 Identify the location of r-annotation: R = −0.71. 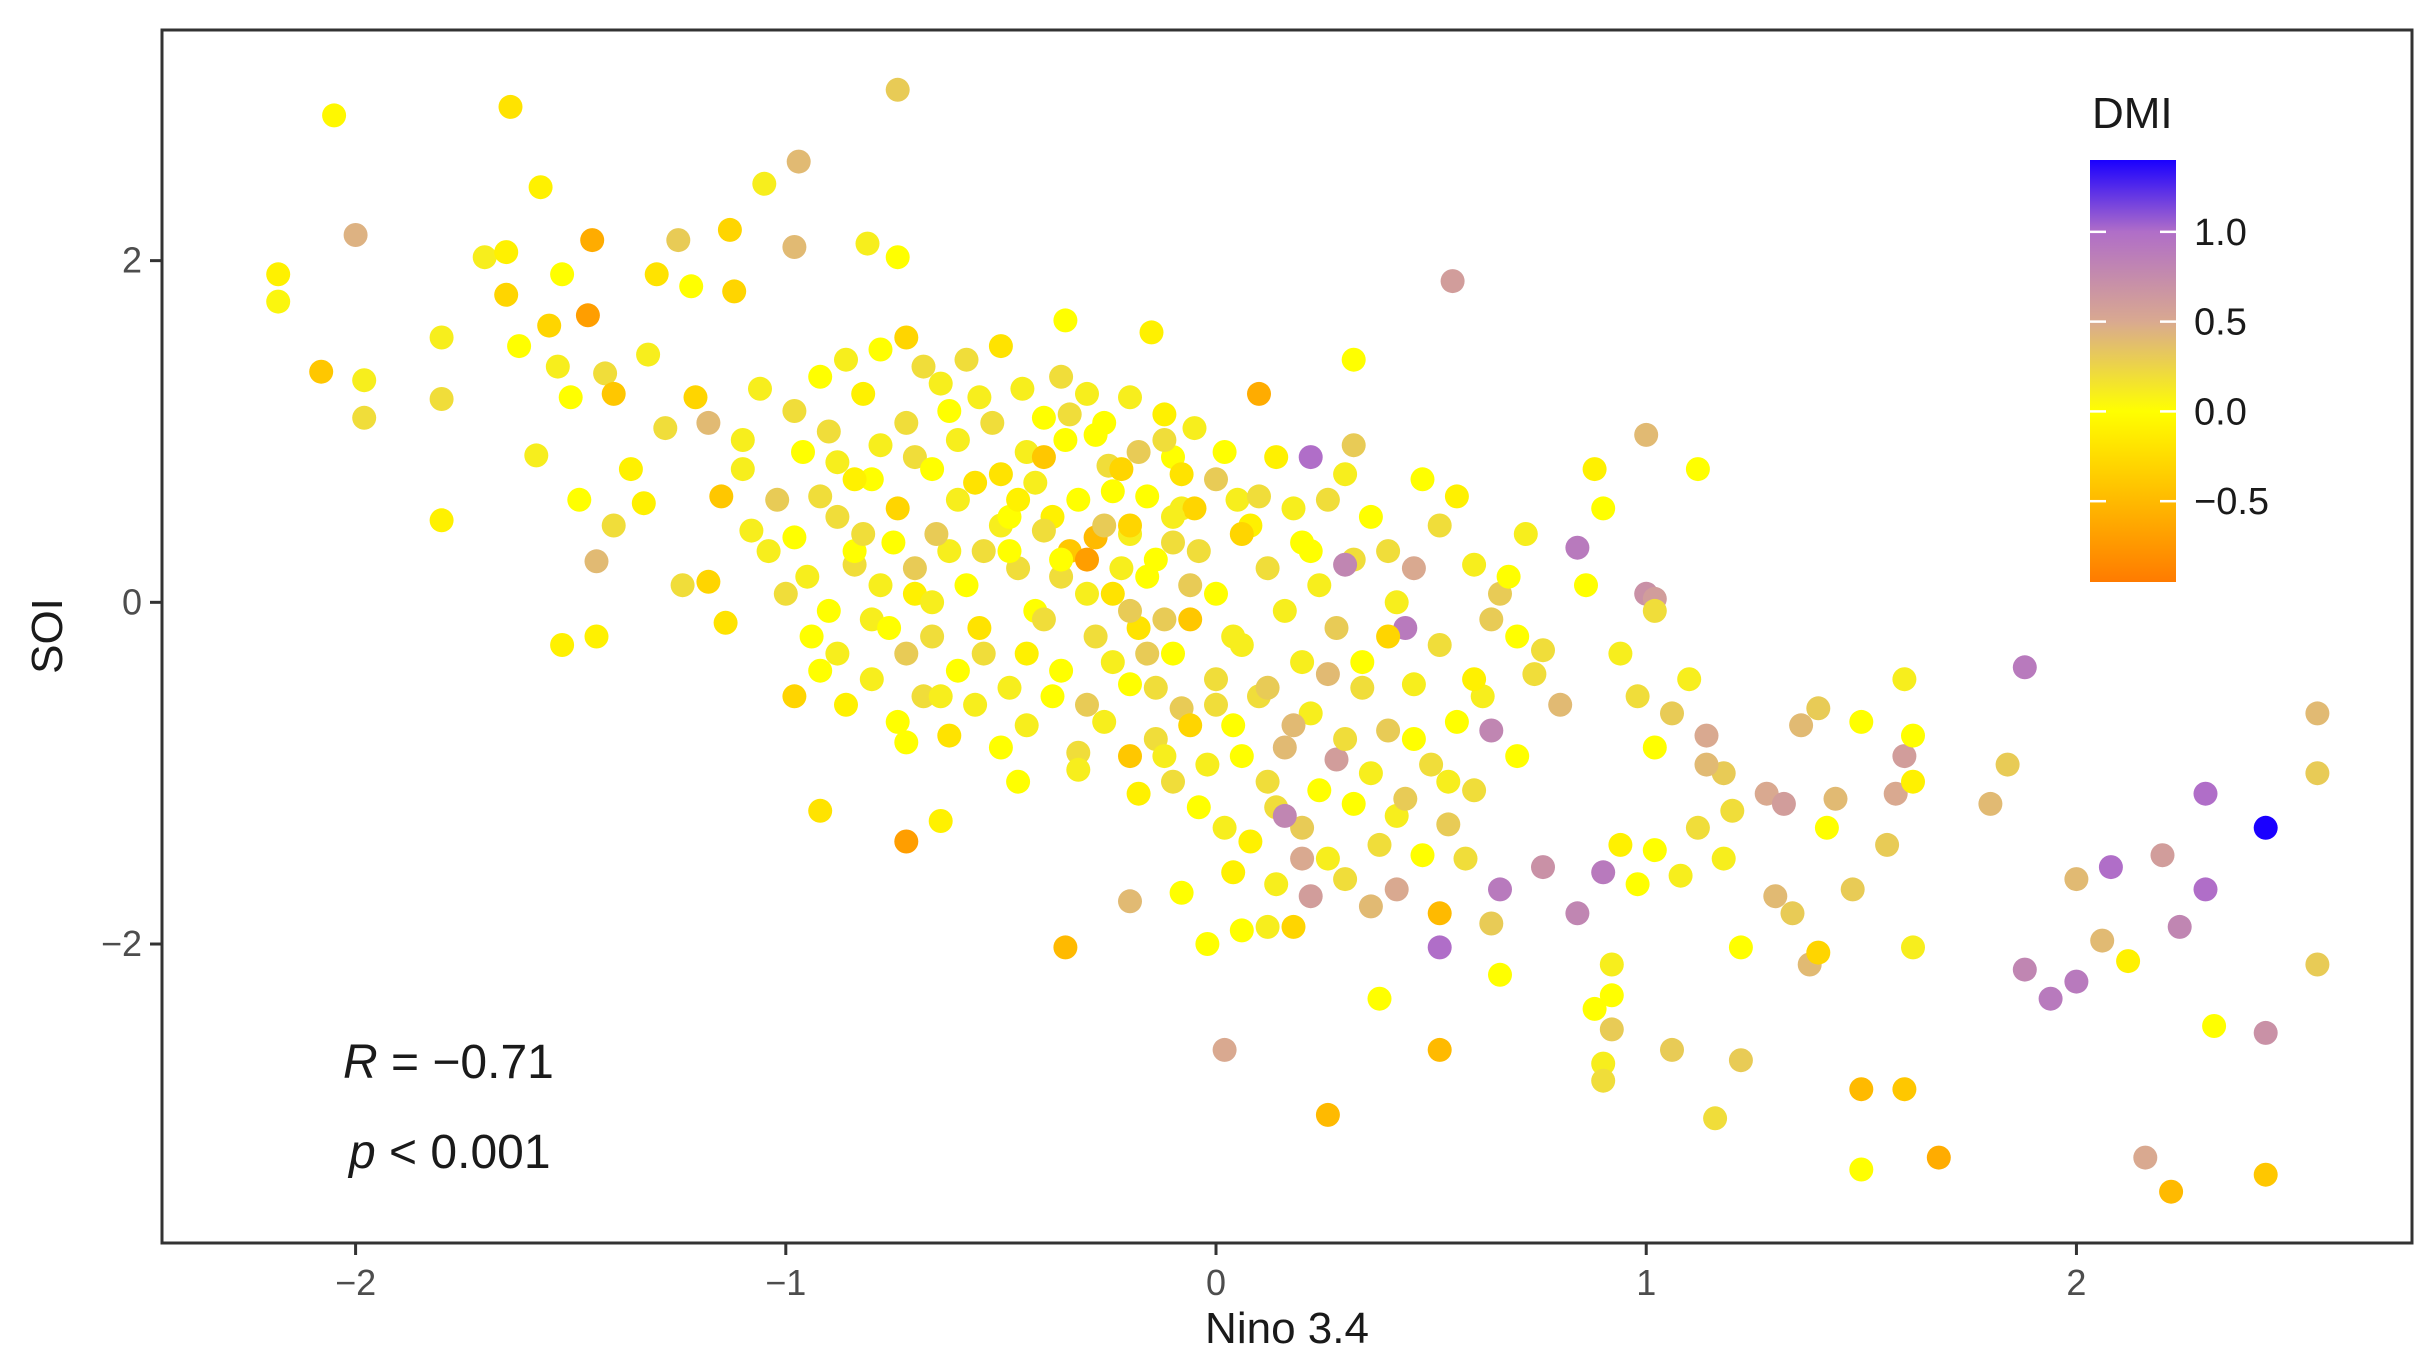
(448, 1062).